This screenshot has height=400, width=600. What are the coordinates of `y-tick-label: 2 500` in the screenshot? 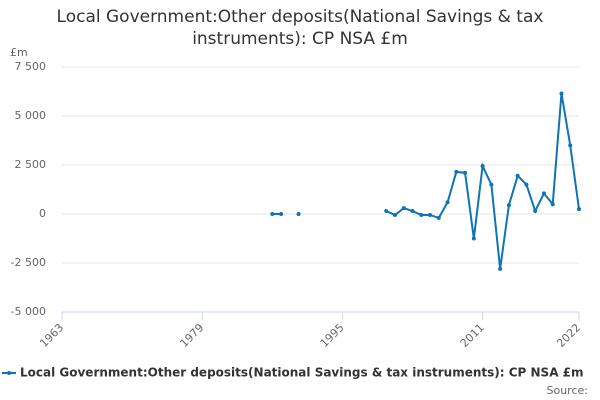 It's located at (31, 164).